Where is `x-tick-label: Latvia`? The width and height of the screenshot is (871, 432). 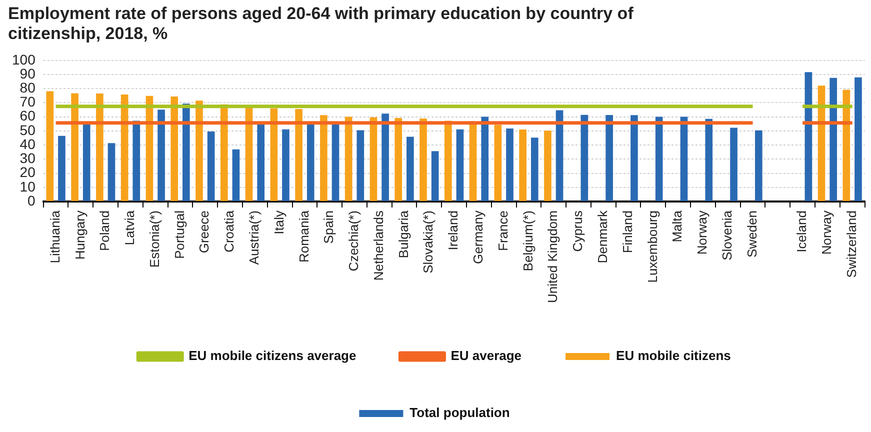
x-tick-label: Latvia is located at coordinates (130, 228).